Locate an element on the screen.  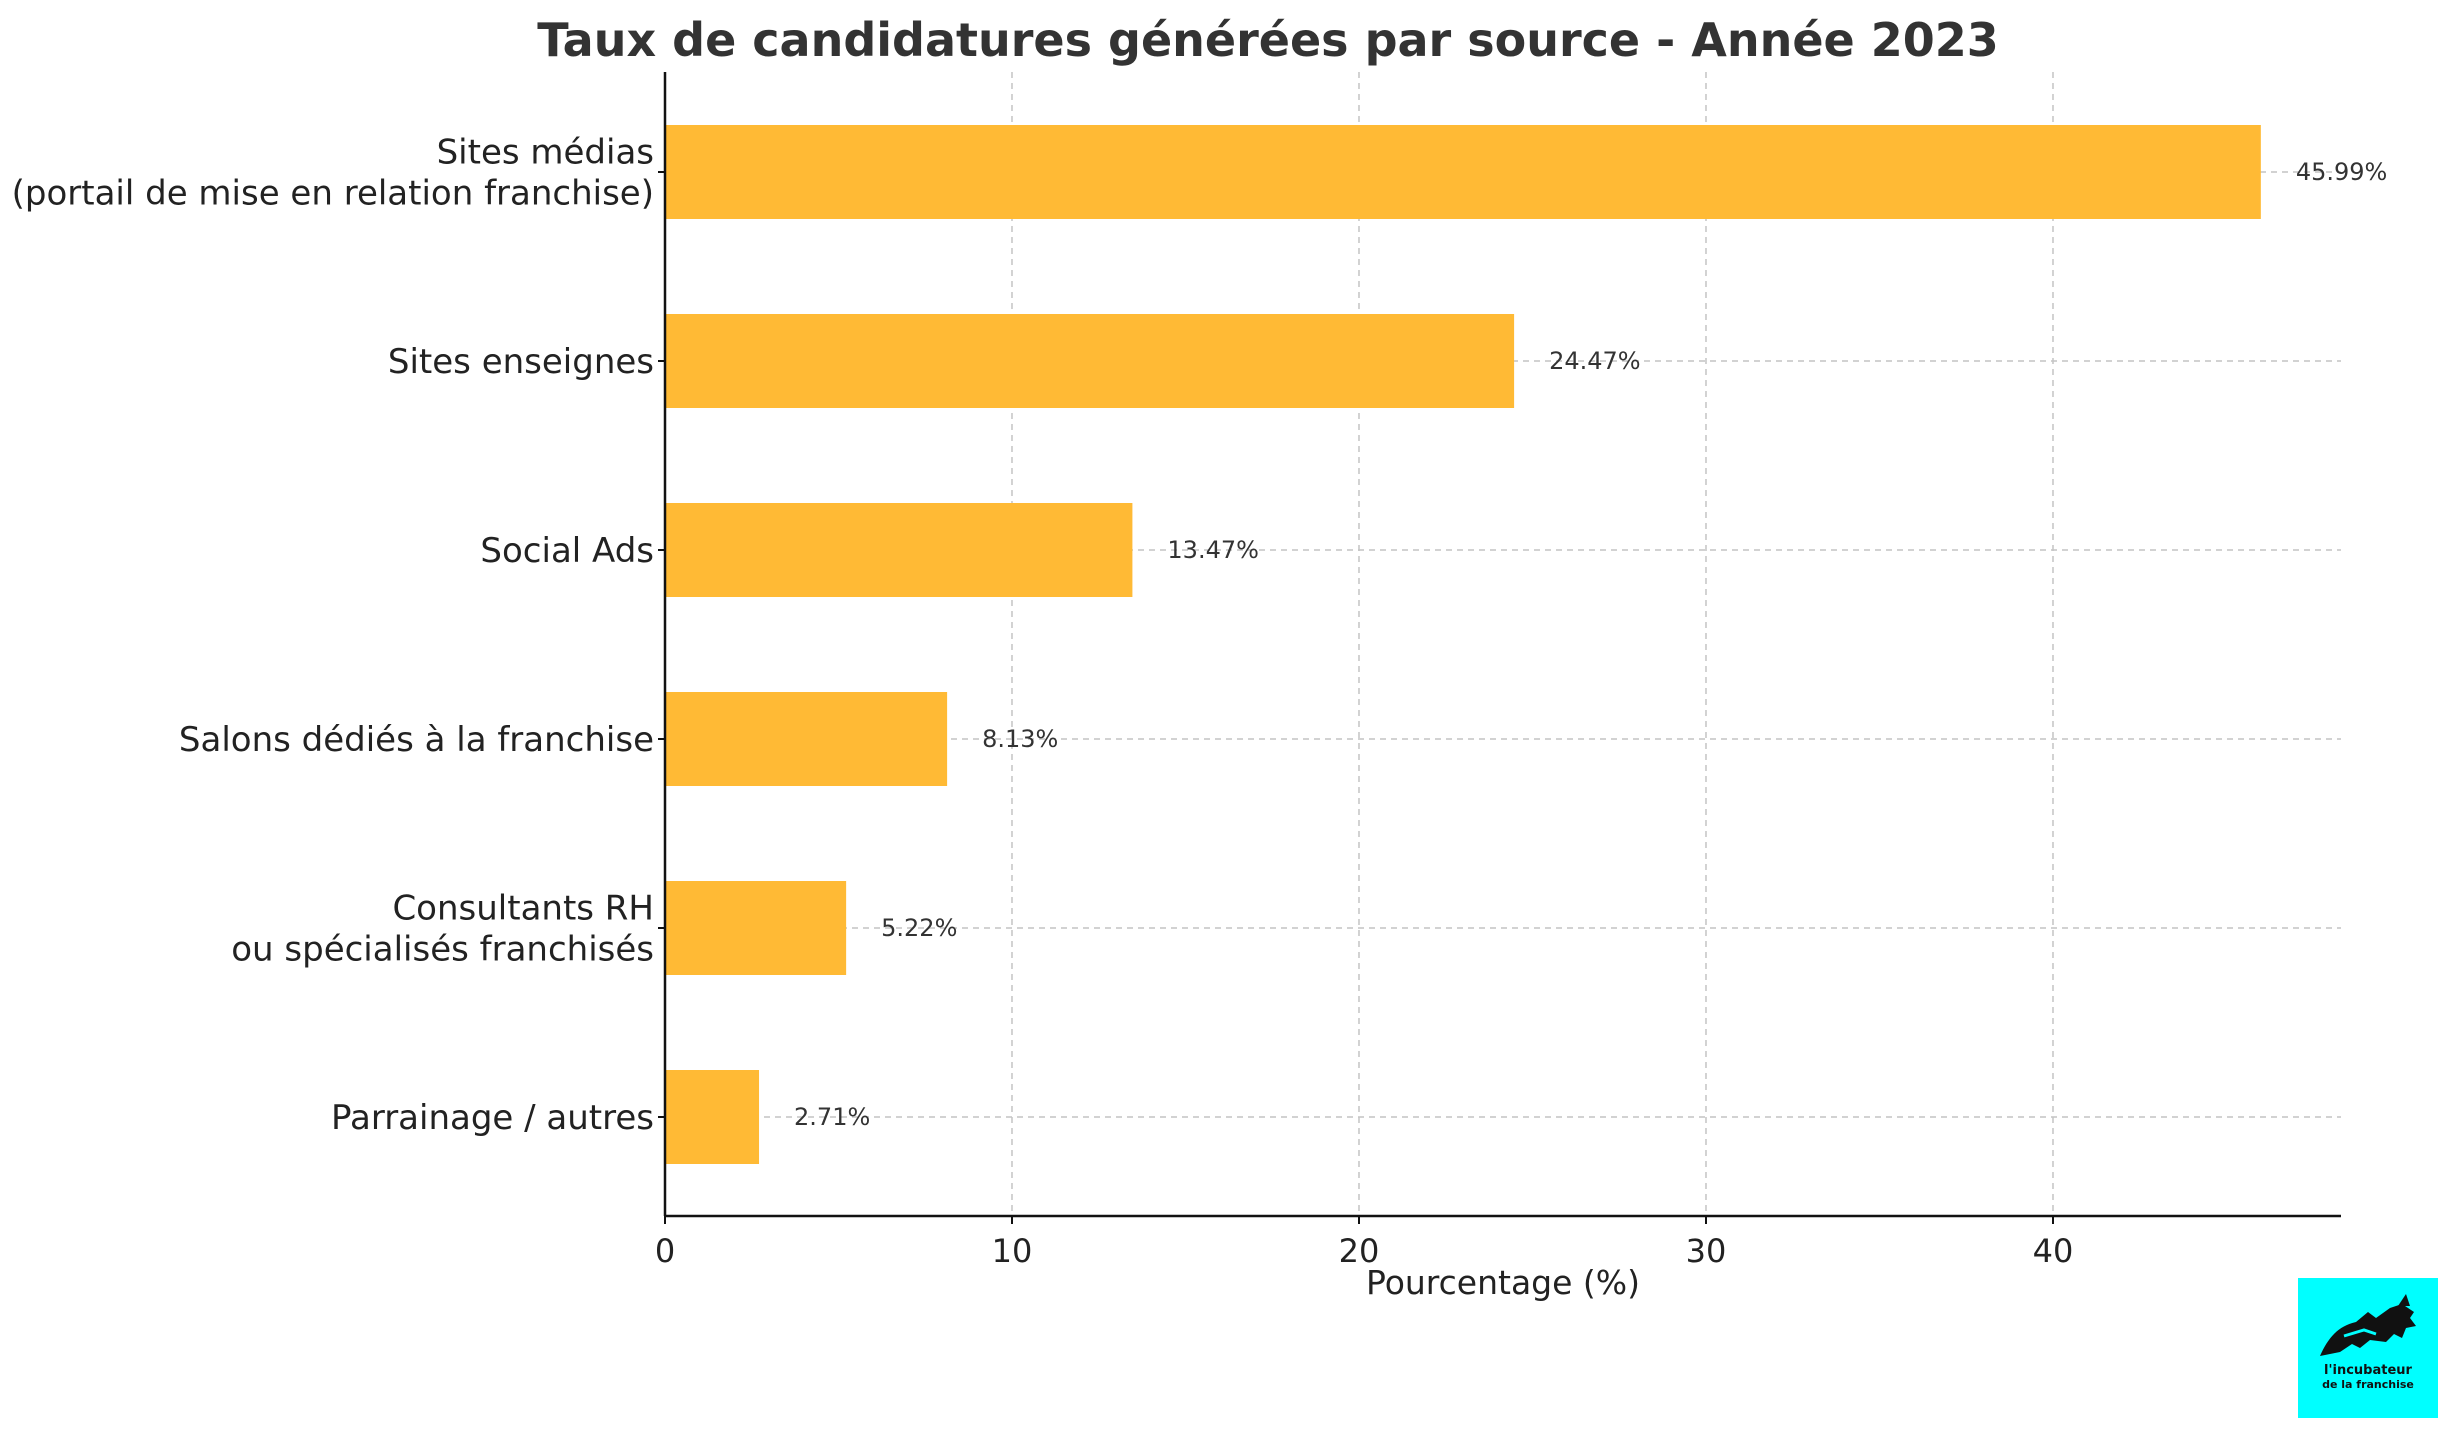
category-label-line: Sites enseignes is located at coordinates (521, 362).